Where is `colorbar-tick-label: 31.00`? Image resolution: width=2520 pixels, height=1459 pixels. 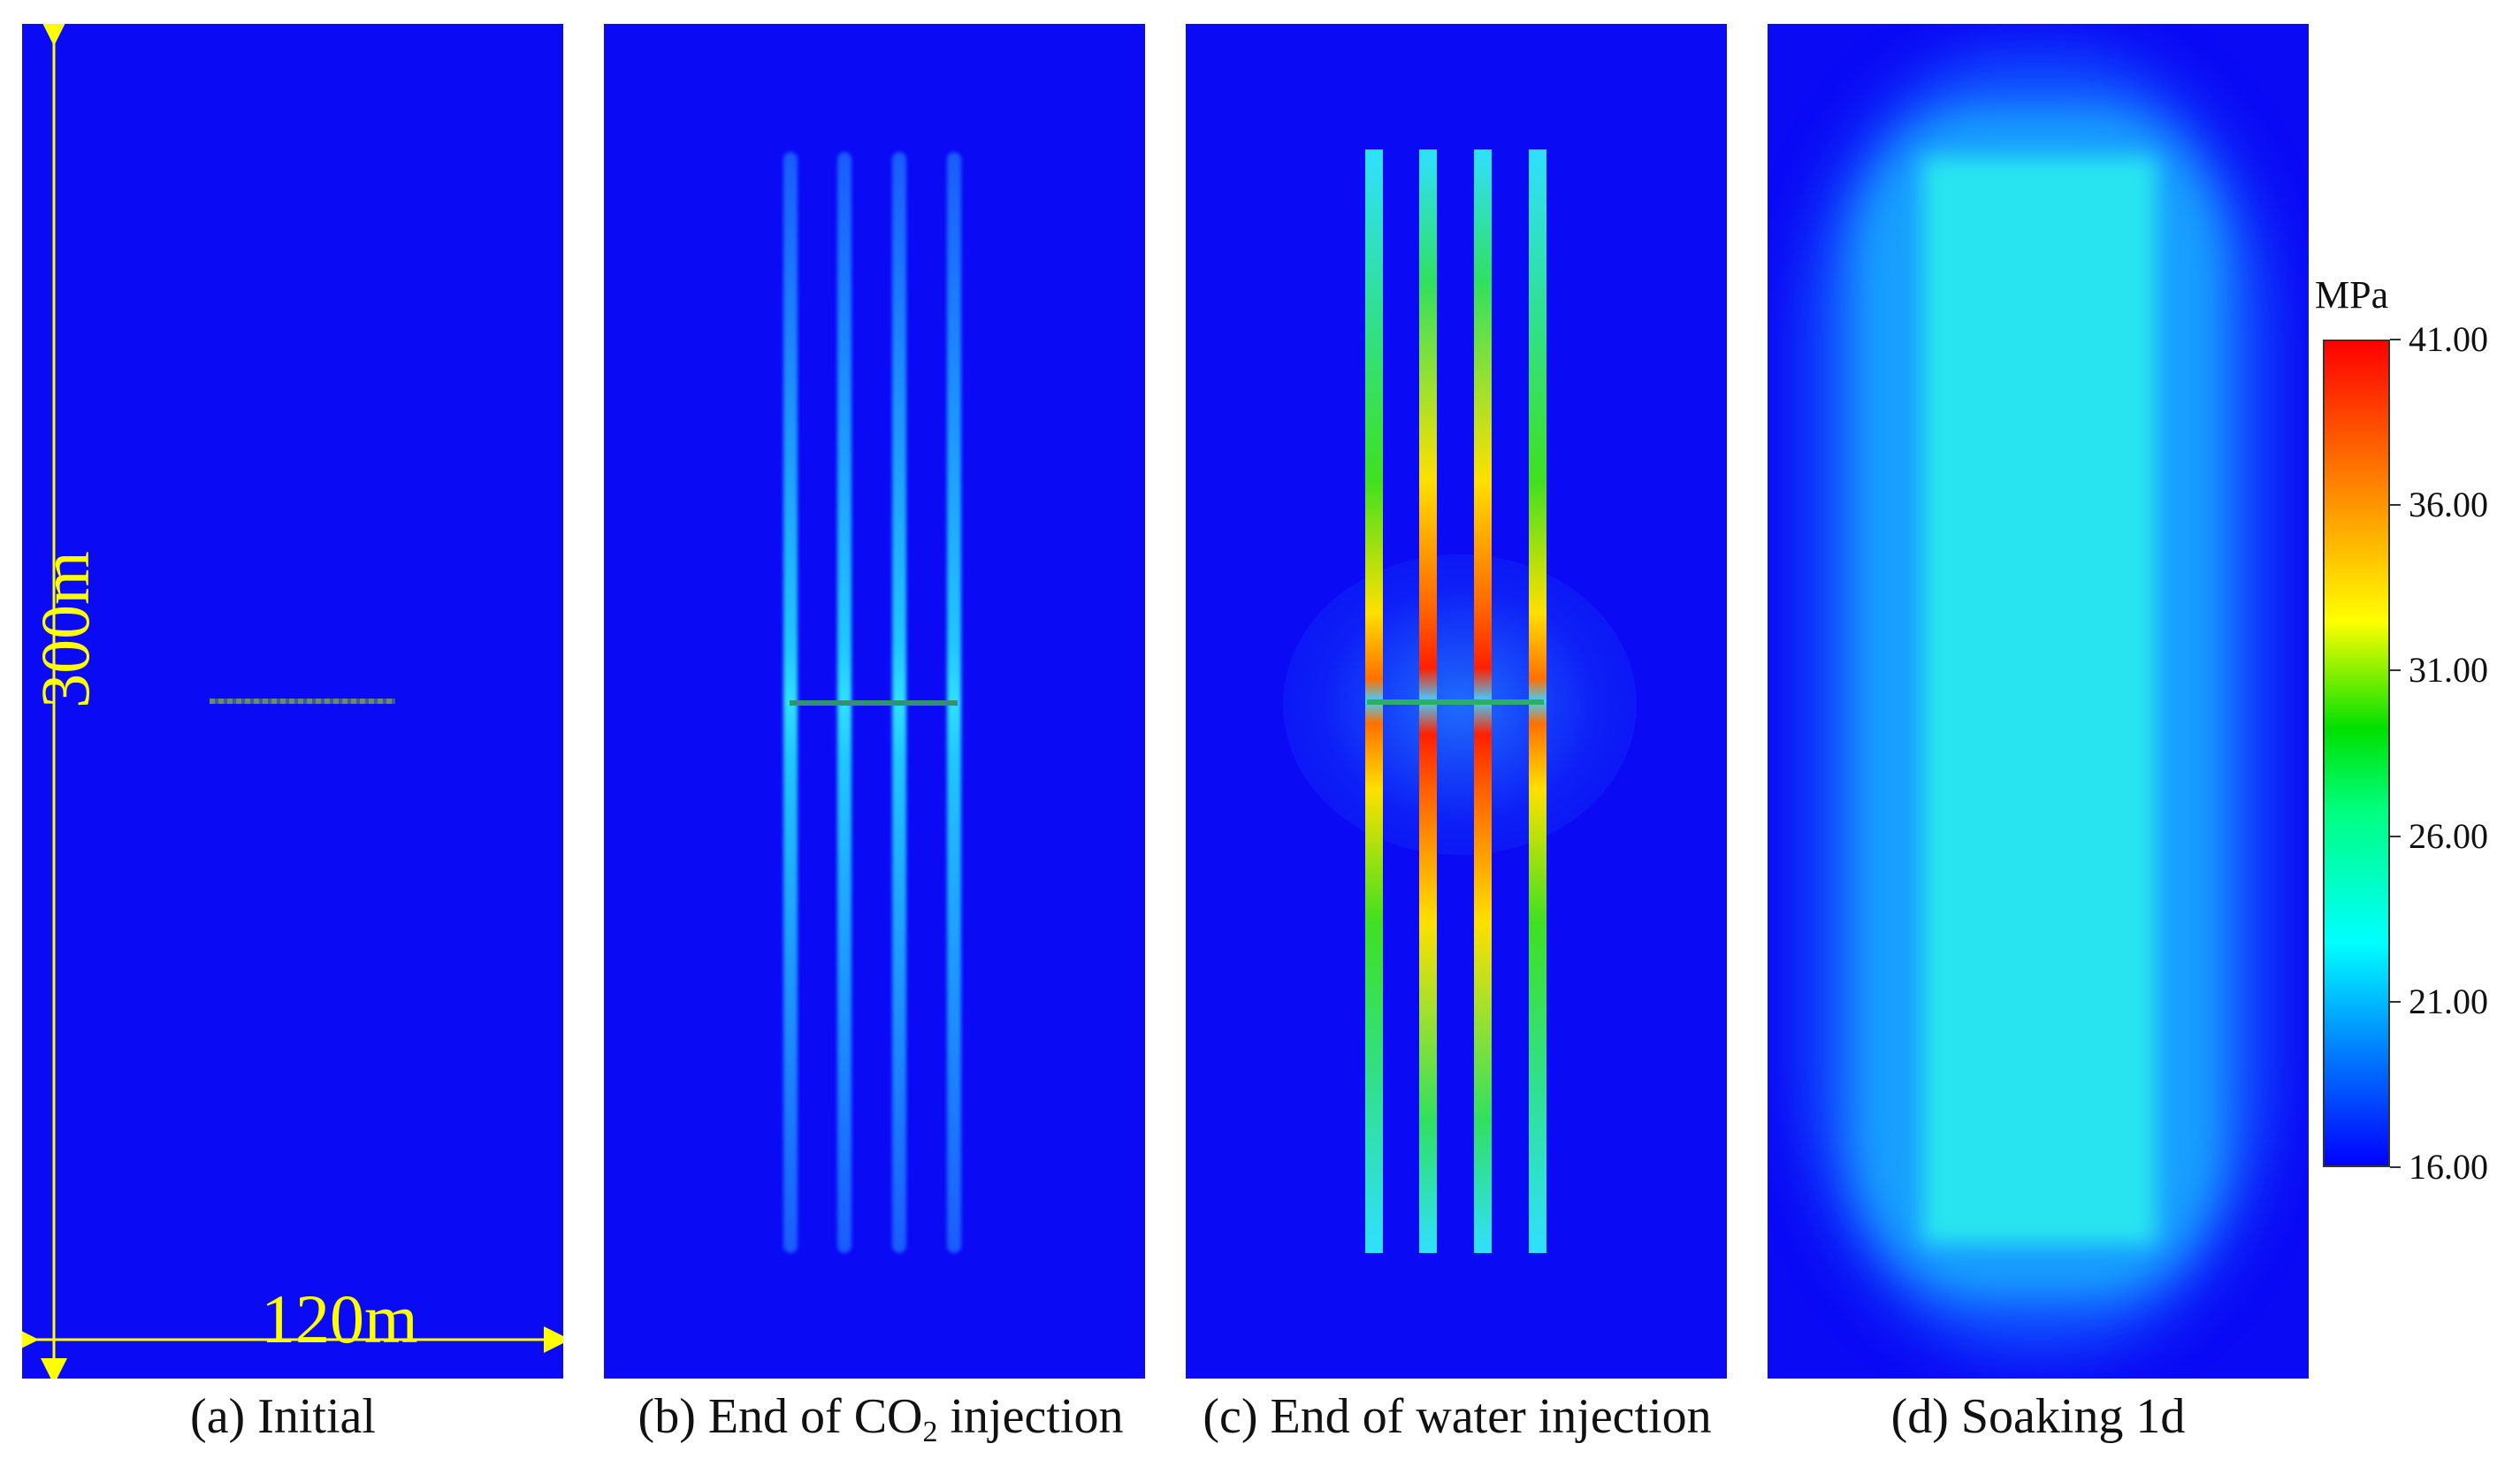 colorbar-tick-label: 31.00 is located at coordinates (2448, 671).